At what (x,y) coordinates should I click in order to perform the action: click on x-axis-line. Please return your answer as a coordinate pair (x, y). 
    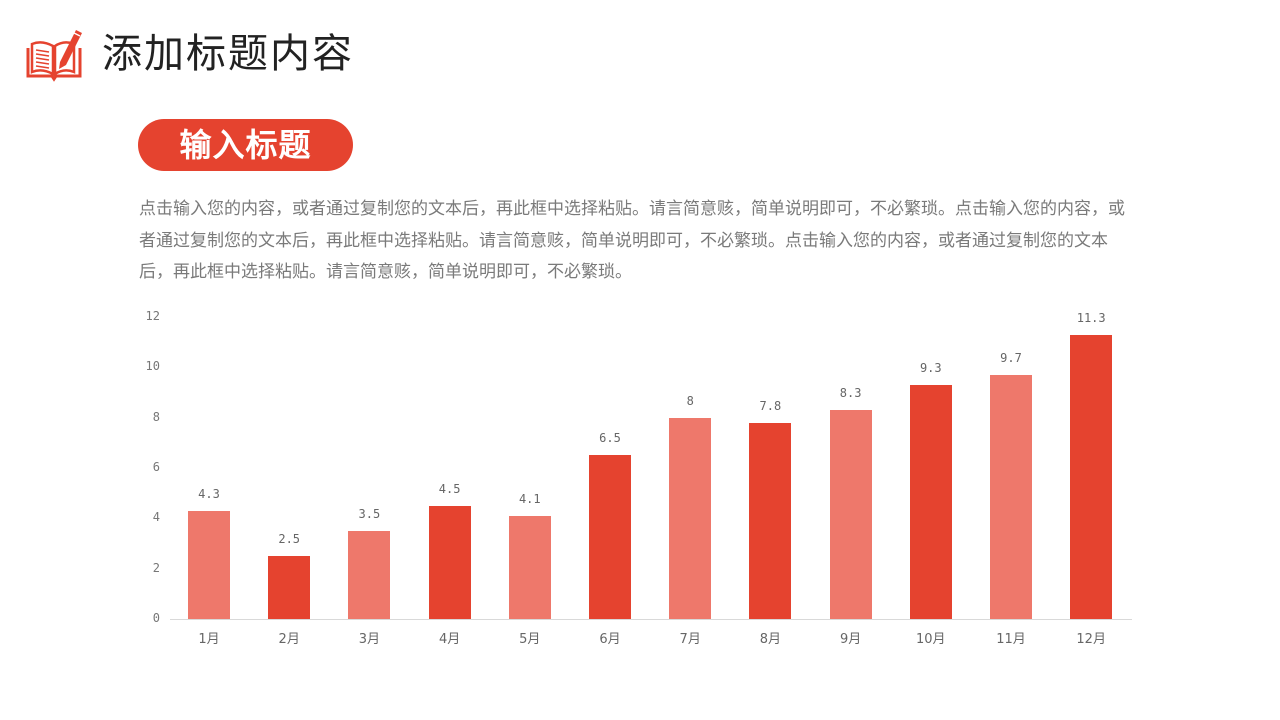
    Looking at the image, I should click on (651, 619).